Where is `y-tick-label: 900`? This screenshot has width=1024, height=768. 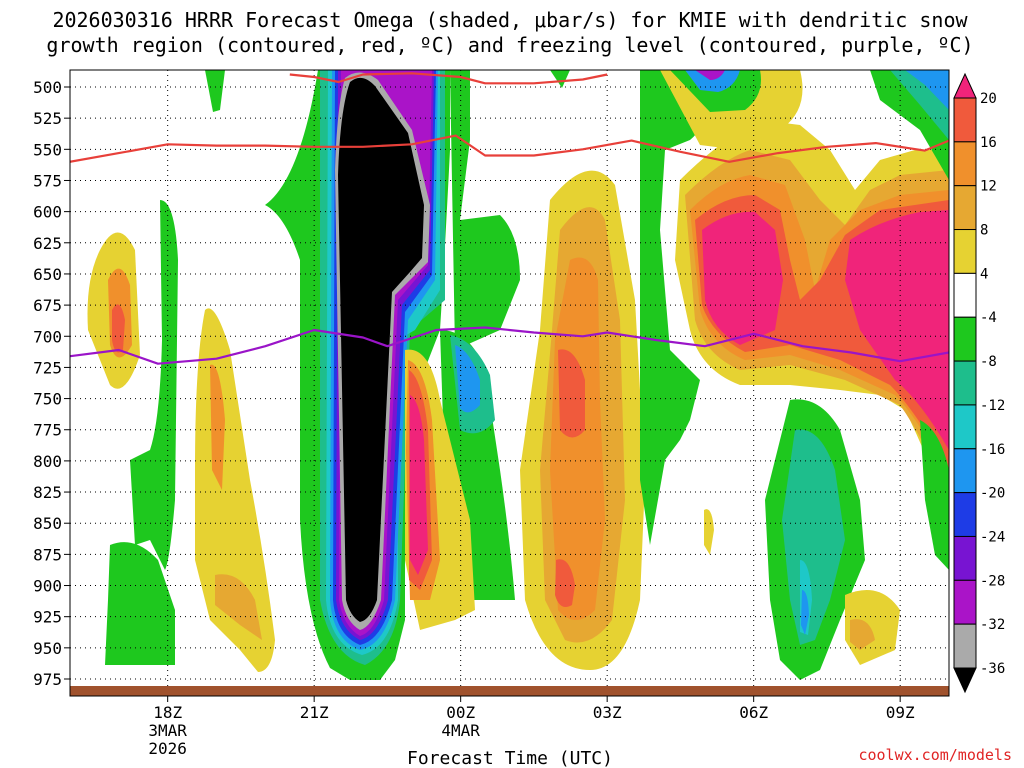
y-tick-label: 900 is located at coordinates (47, 586).